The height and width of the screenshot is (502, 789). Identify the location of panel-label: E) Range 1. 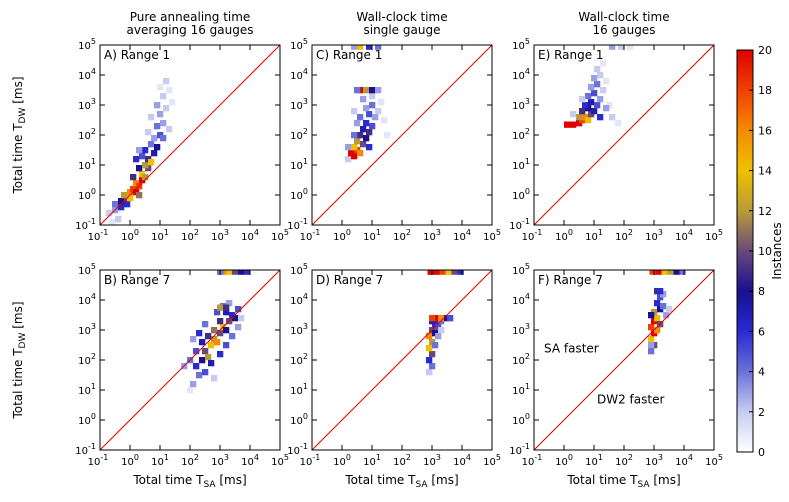
(571, 55).